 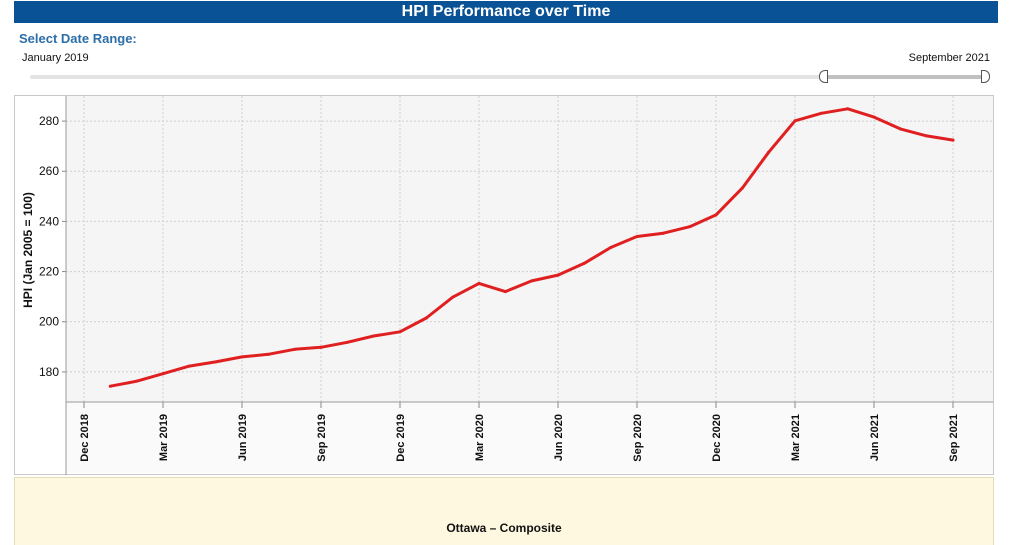 I want to click on date-range-heading: Select Date Range:, so click(x=78, y=38).